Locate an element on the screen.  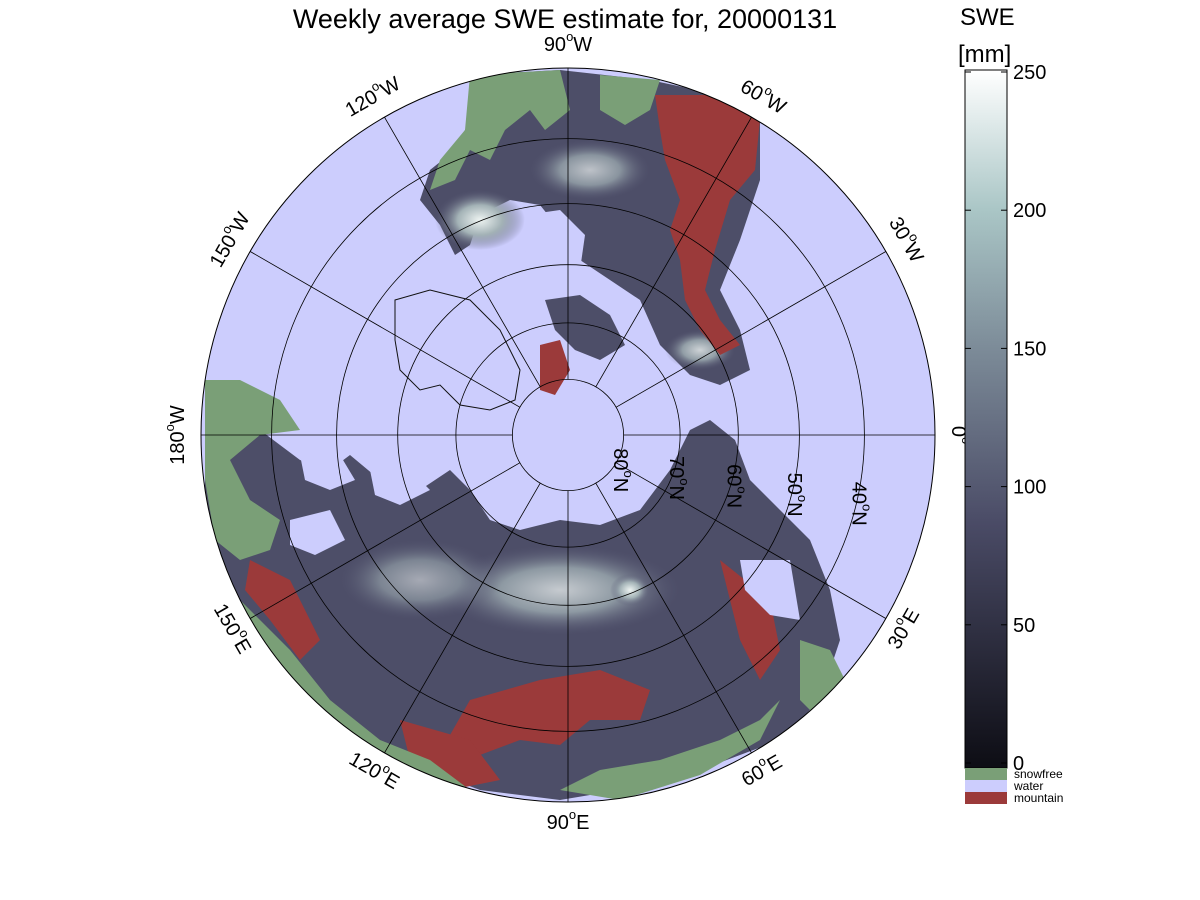
legend-label: water is located at coordinates (1028, 786).